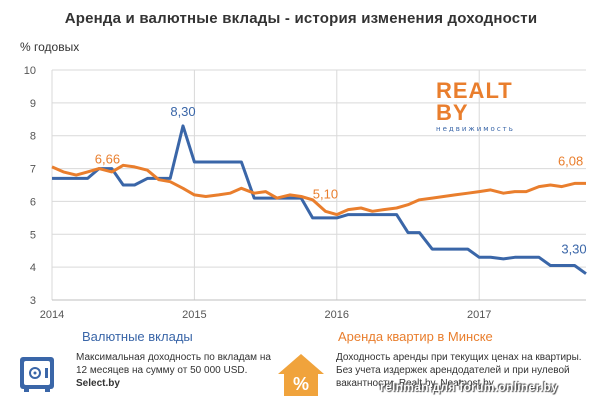  I want to click on watermark: relnman для forum.onliner.by, so click(469, 387).